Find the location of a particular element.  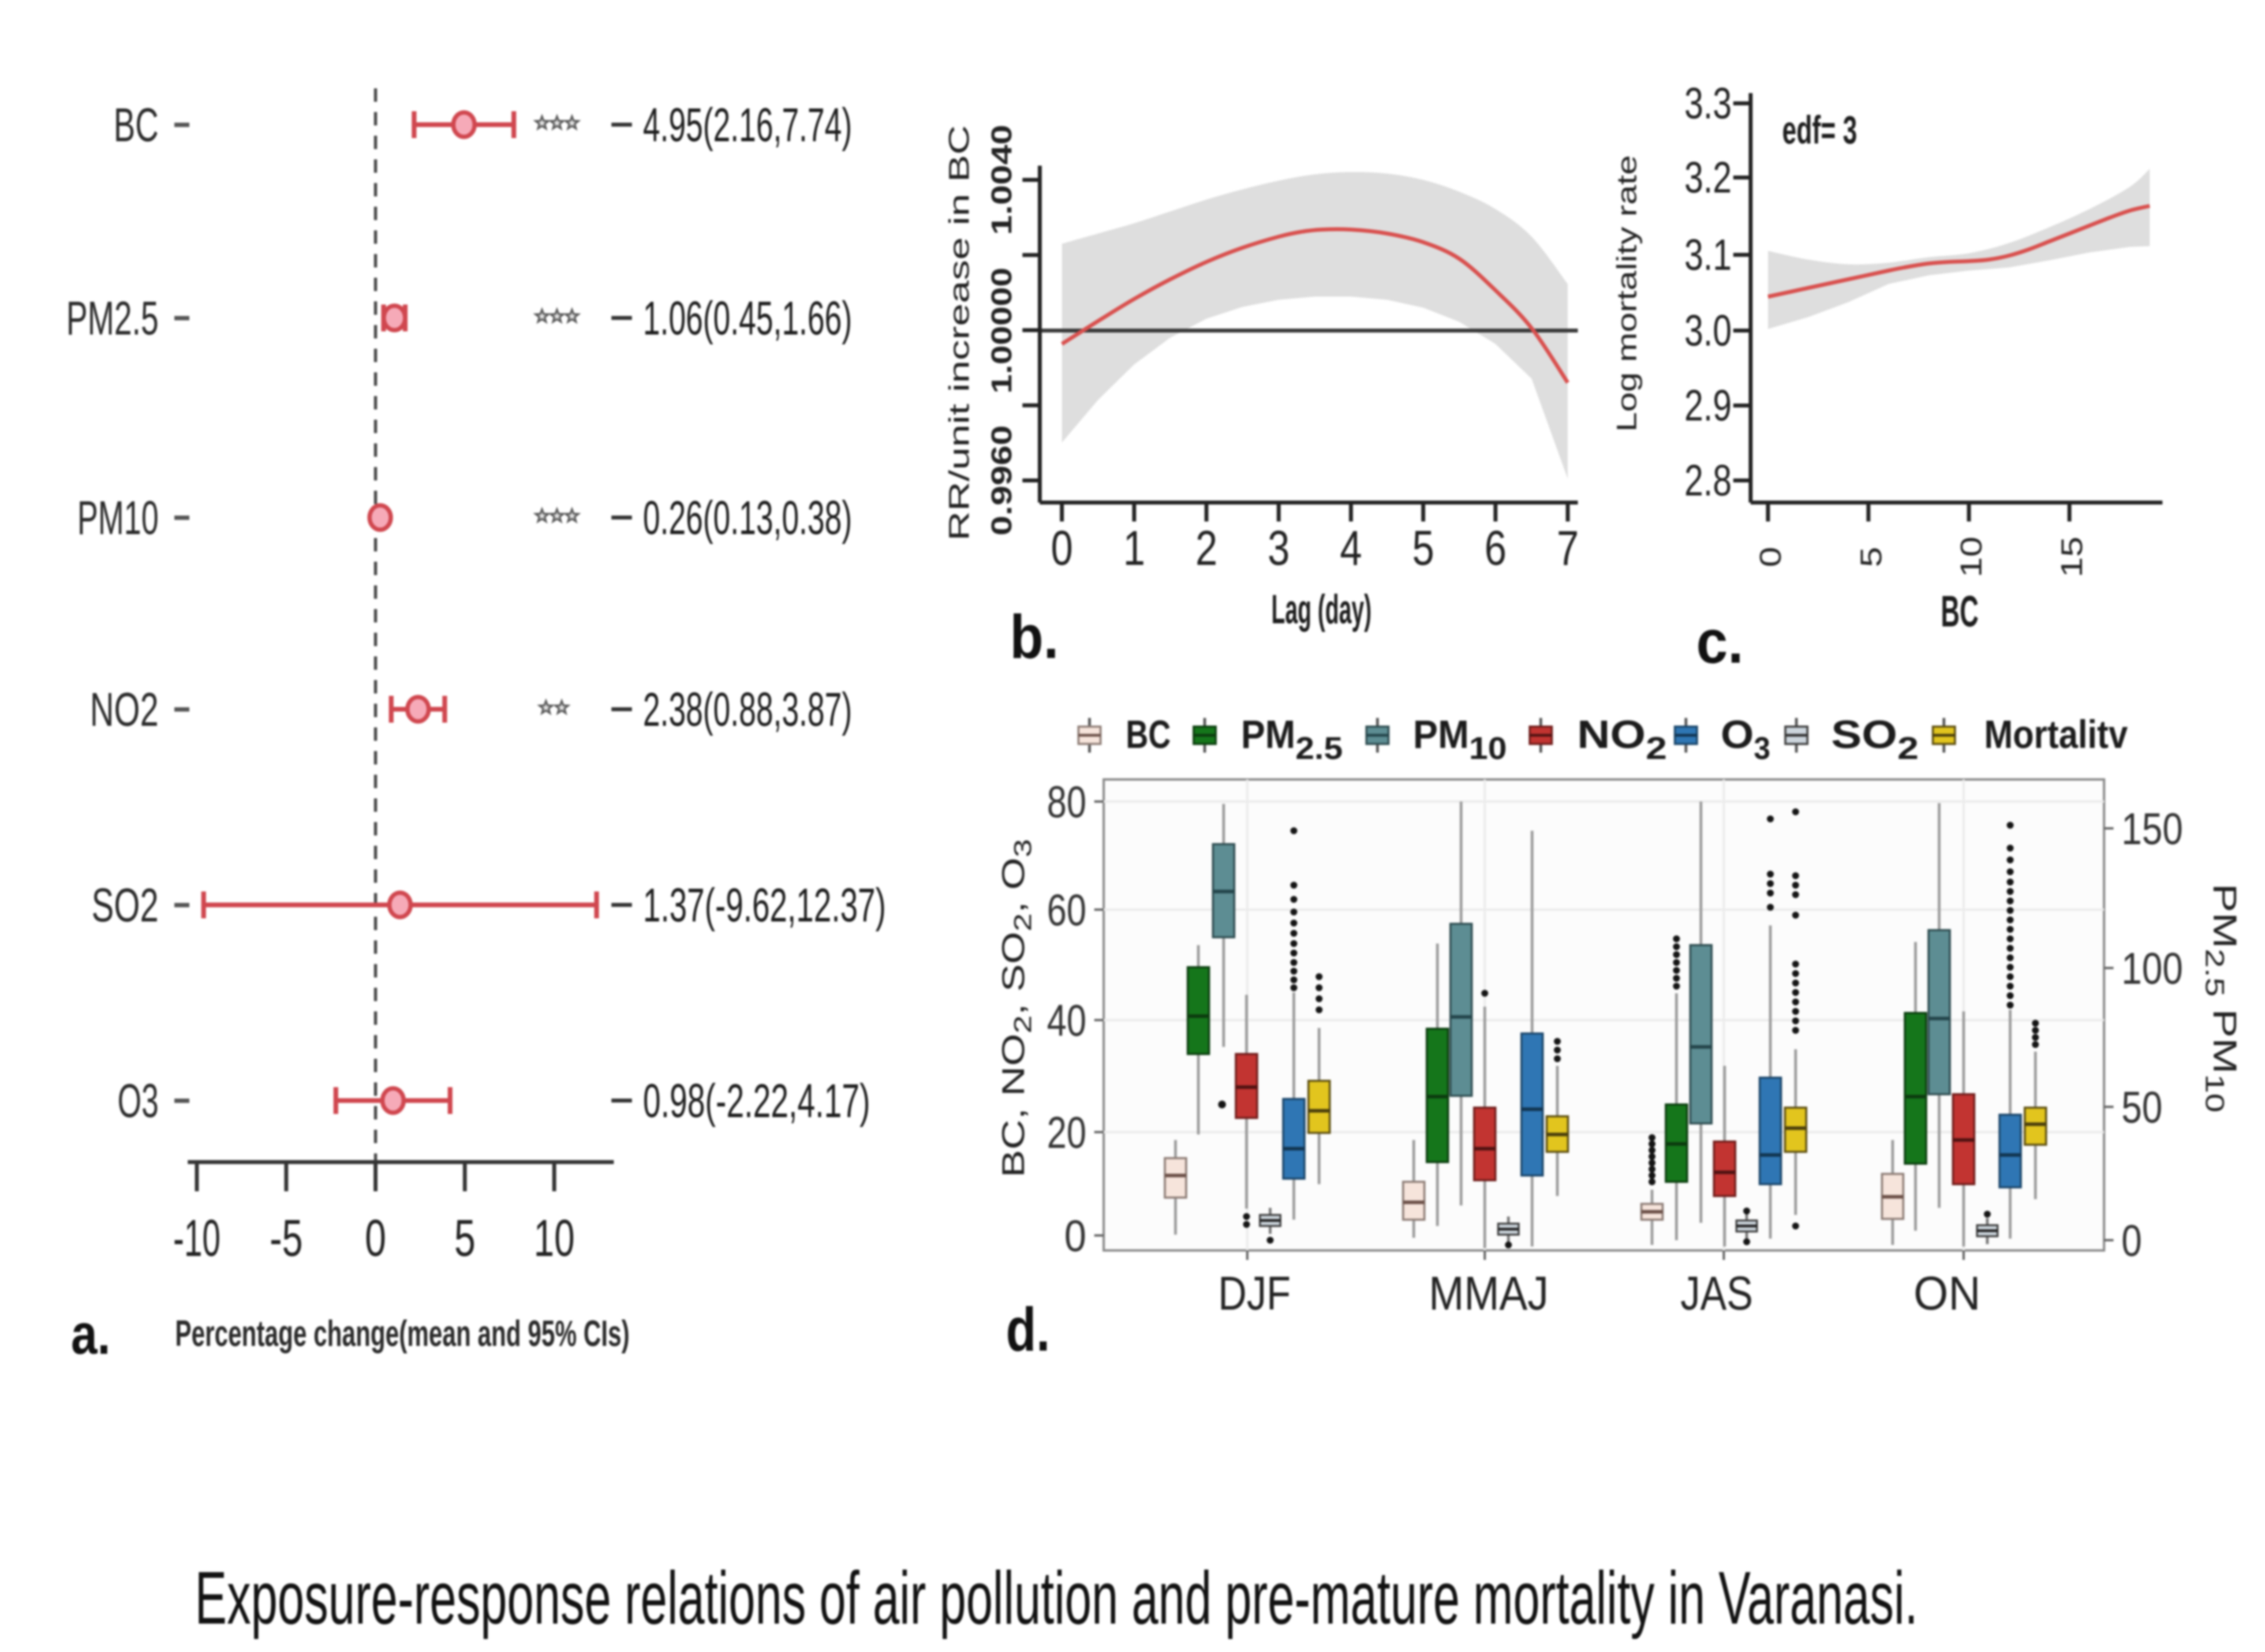

svg-text: 50 is located at coordinates (2141, 1107).